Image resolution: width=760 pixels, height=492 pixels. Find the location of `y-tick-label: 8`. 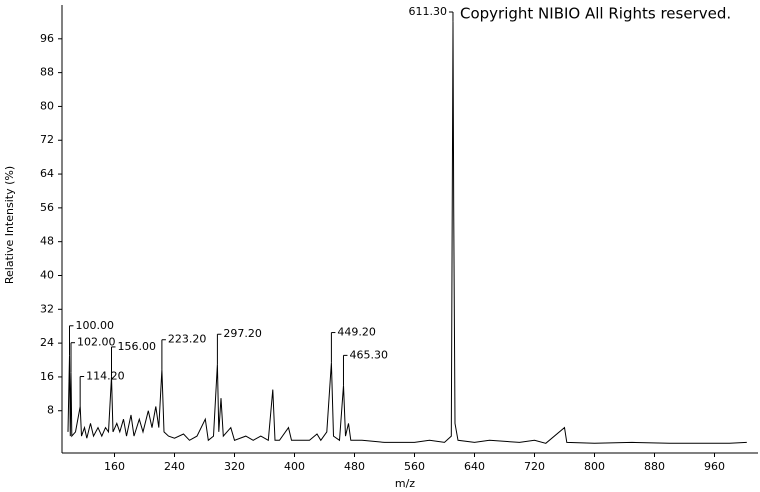

y-tick-label: 8 is located at coordinates (50, 410).